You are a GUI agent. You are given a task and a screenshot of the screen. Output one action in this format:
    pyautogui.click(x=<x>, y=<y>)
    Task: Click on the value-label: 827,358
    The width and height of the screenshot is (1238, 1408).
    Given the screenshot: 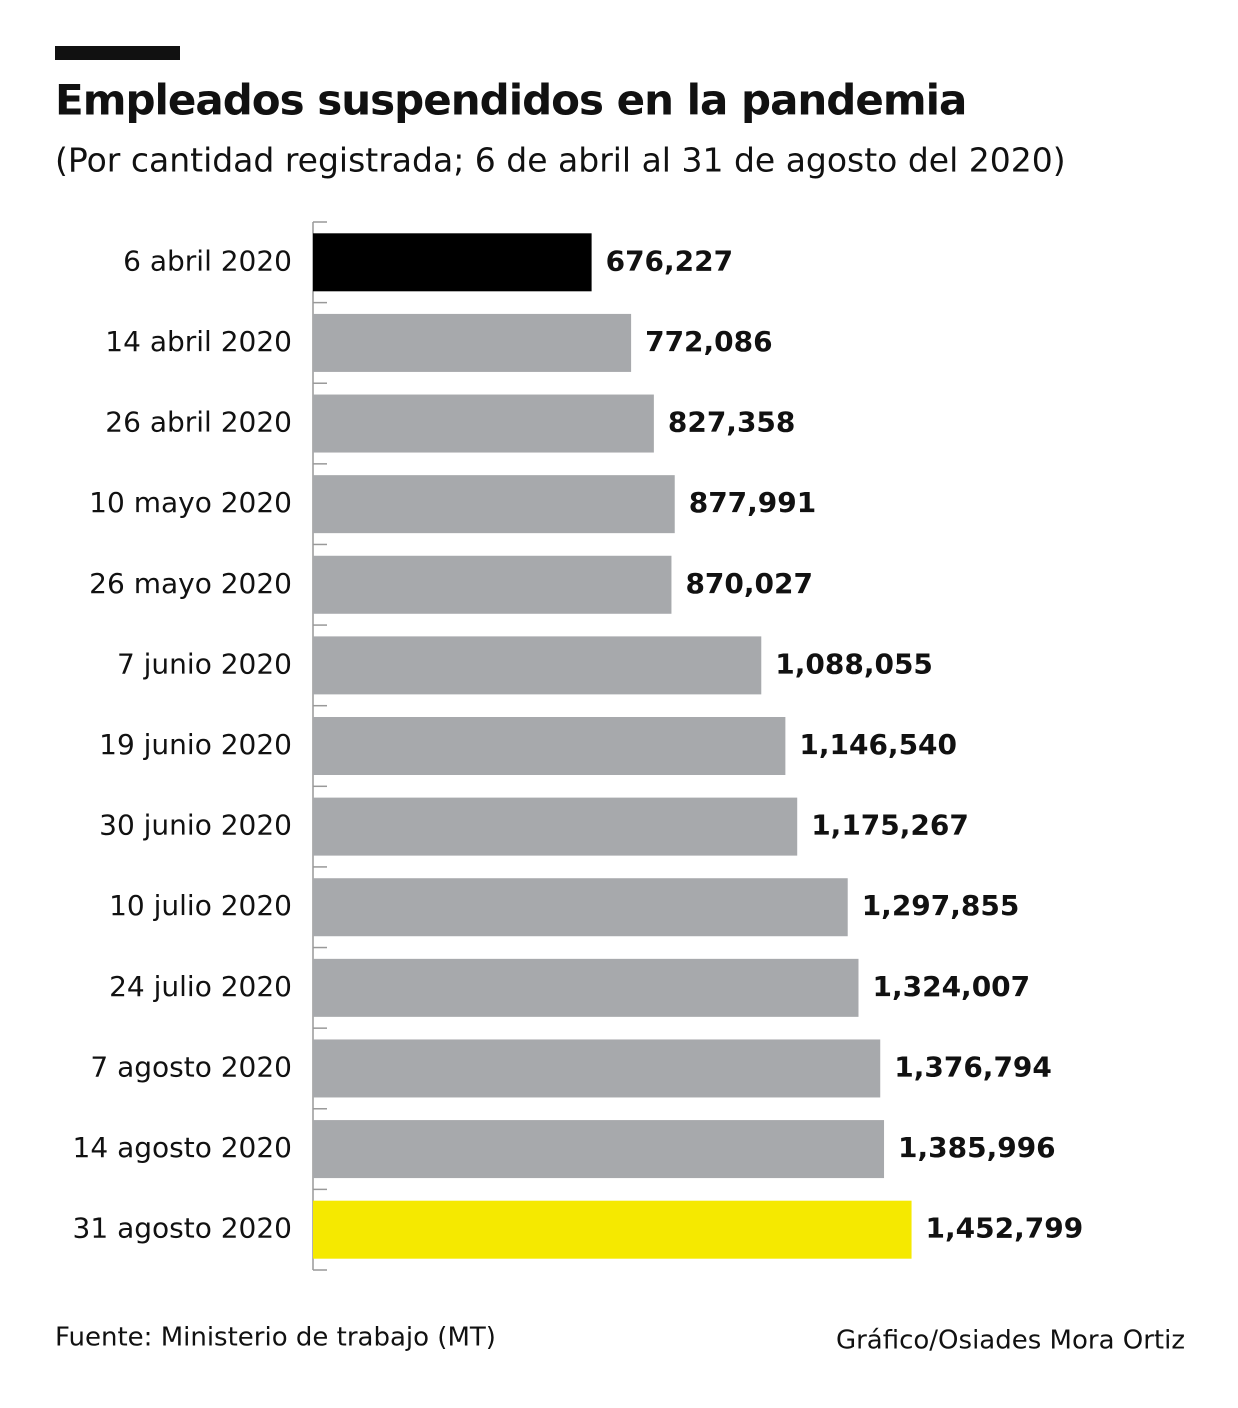 What is the action you would take?
    pyautogui.click(x=732, y=422)
    